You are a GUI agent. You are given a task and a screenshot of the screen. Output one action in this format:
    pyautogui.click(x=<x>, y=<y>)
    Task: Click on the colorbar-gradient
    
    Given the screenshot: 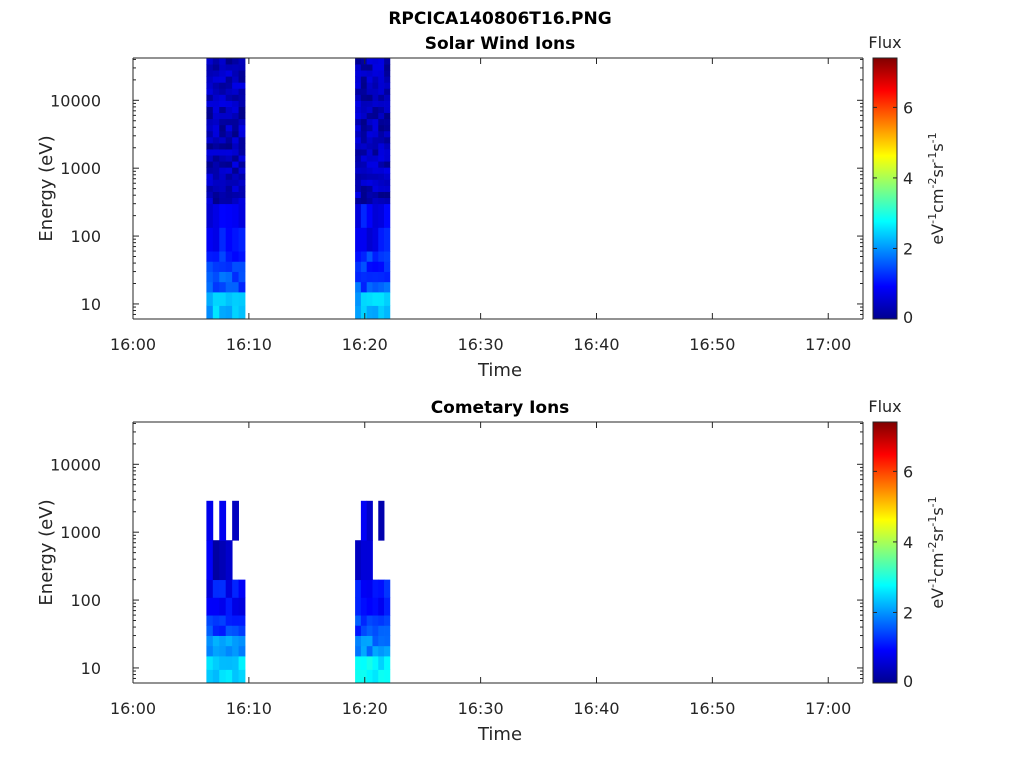 What is the action you would take?
    pyautogui.click(x=885, y=552)
    